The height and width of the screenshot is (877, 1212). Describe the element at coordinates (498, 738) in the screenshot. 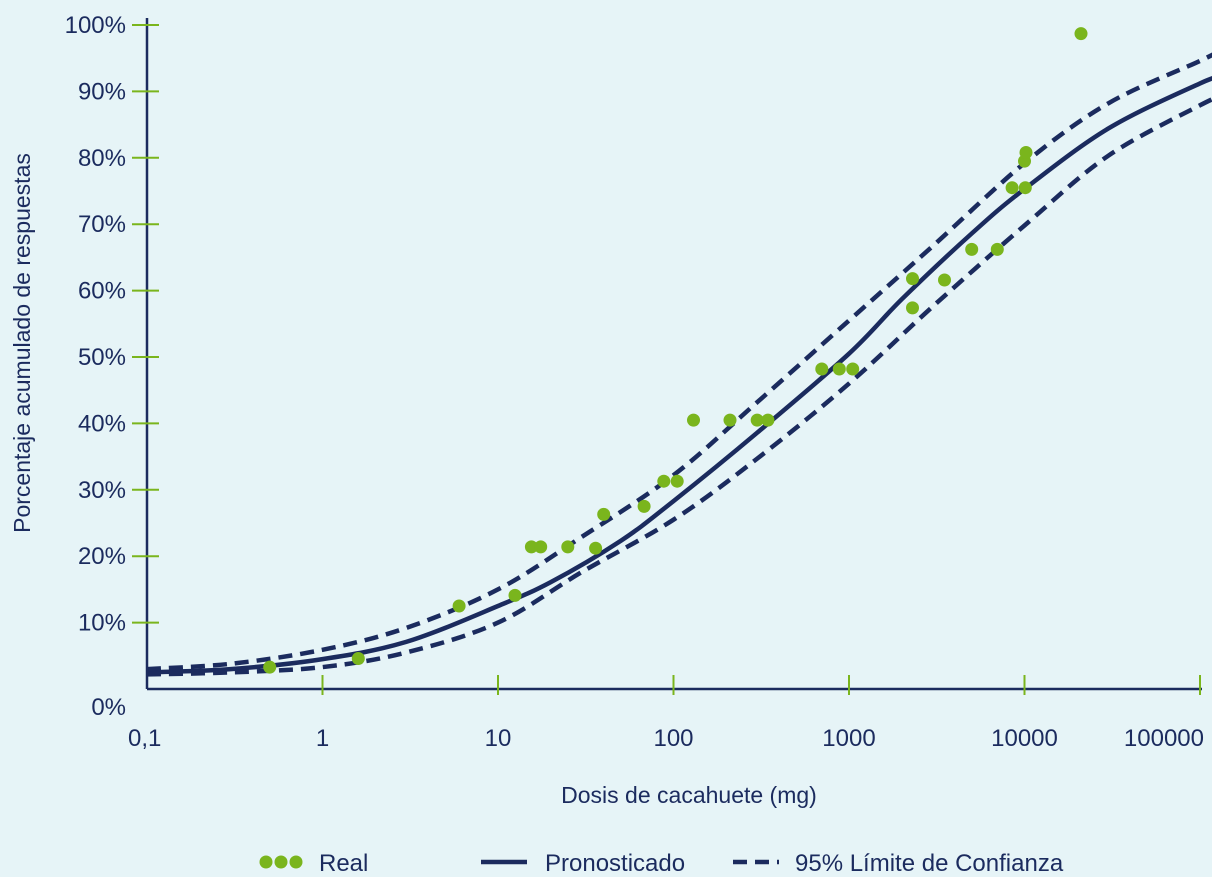

I see `x-tick-label: 10` at that location.